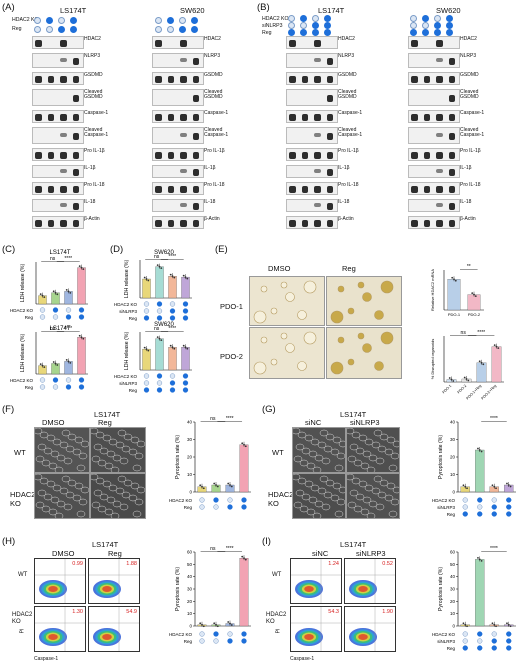 Image resolution: width=524 pixels, height=665 pixels. I want to click on organoid-image, so click(285, 302).